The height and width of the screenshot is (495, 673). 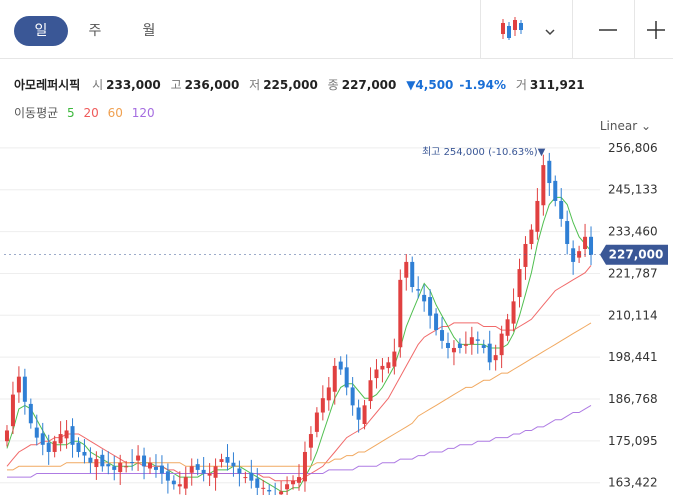 I want to click on y-tick-label: 256,806, so click(x=633, y=148).